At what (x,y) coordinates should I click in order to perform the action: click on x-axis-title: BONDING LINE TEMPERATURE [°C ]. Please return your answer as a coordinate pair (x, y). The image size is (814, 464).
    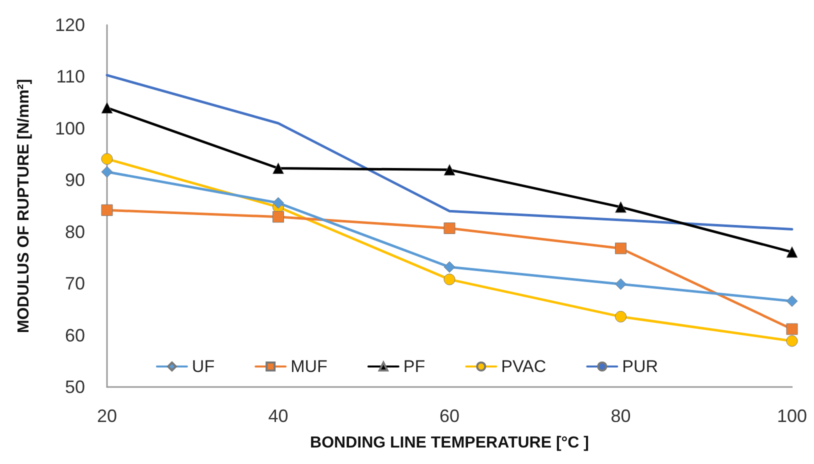
    Looking at the image, I should click on (449, 443).